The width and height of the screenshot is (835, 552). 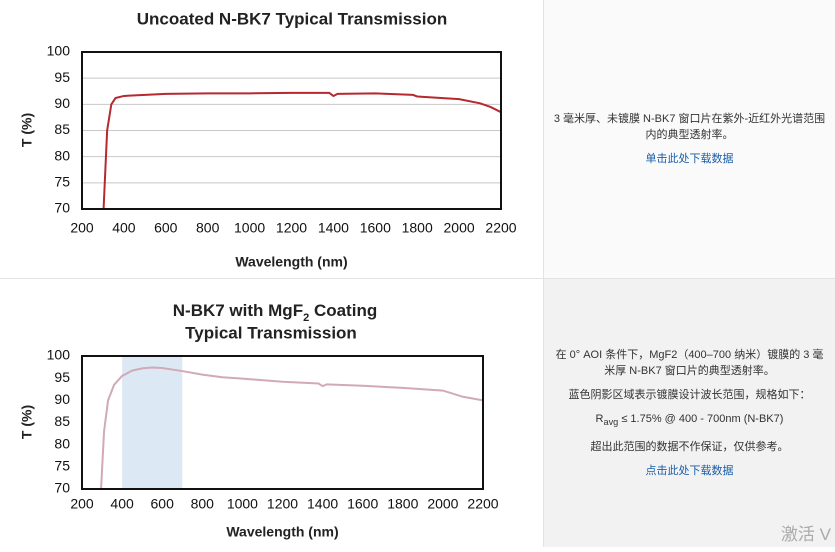 What do you see at coordinates (701, 419) in the screenshot?
I see `spec-text: ≤ 1.75% @ 400 - 700nm (N-BK7)` at bounding box center [701, 419].